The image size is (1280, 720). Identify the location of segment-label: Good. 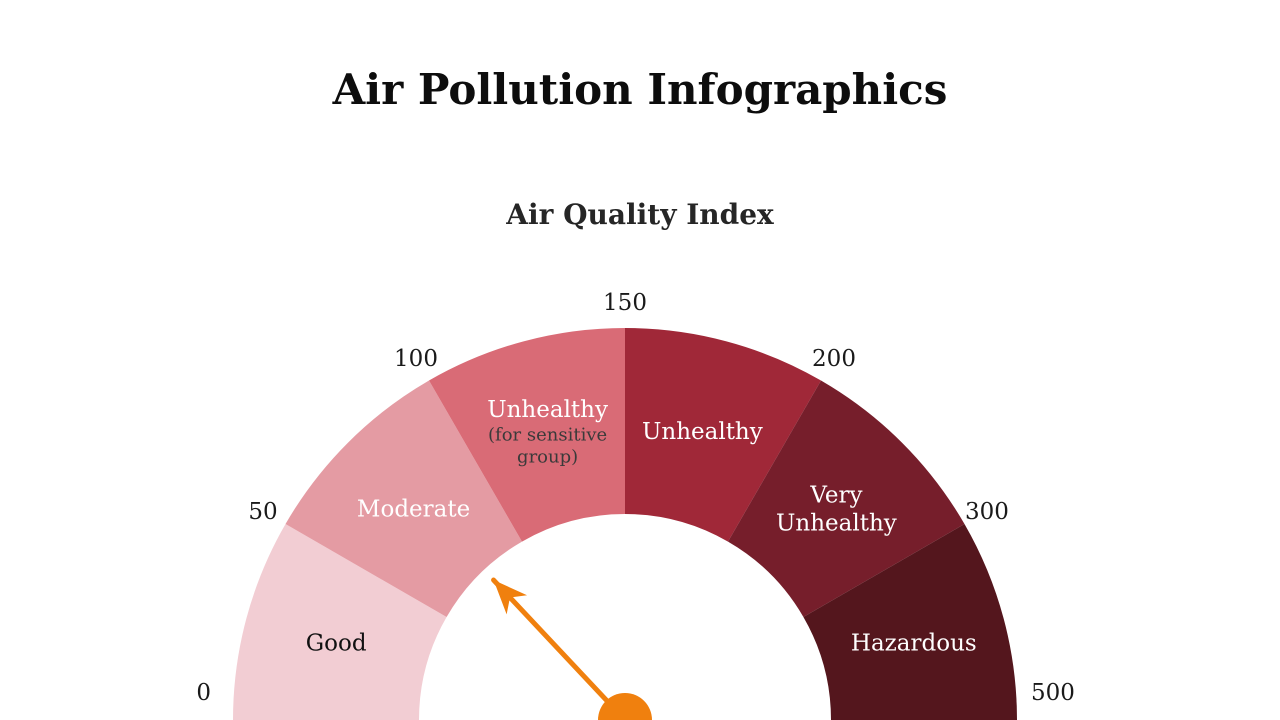
(336, 643).